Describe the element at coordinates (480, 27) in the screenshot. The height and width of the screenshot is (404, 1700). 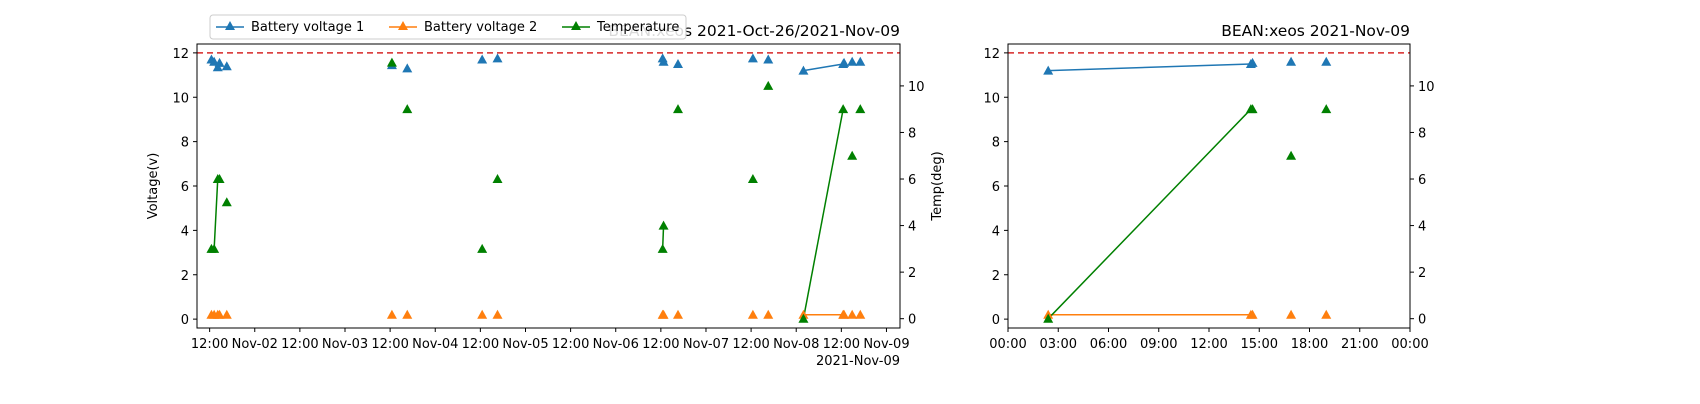
I see `legend-label-2: Battery voltage 2` at that location.